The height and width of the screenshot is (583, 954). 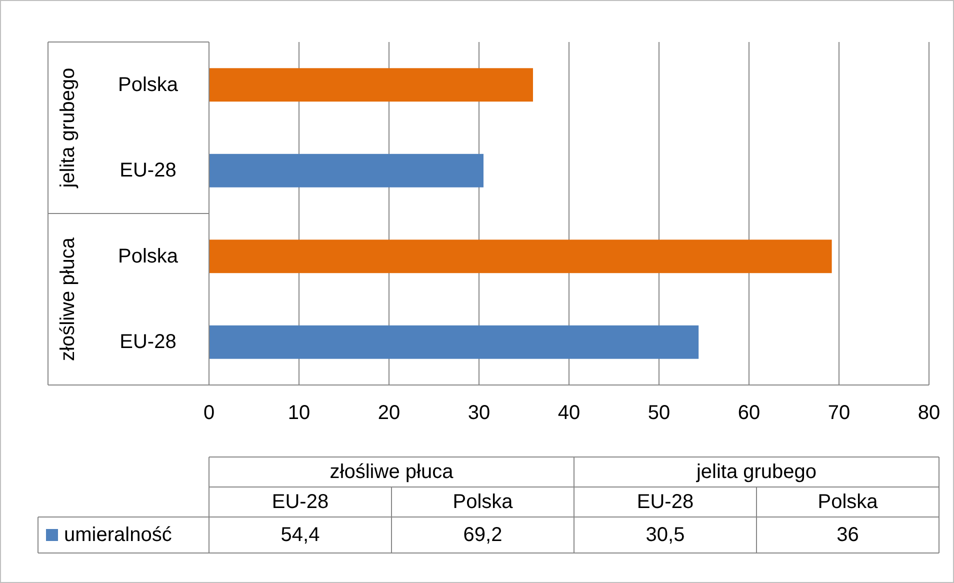 What do you see at coordinates (659, 413) in the screenshot?
I see `x-tick-label: 50` at bounding box center [659, 413].